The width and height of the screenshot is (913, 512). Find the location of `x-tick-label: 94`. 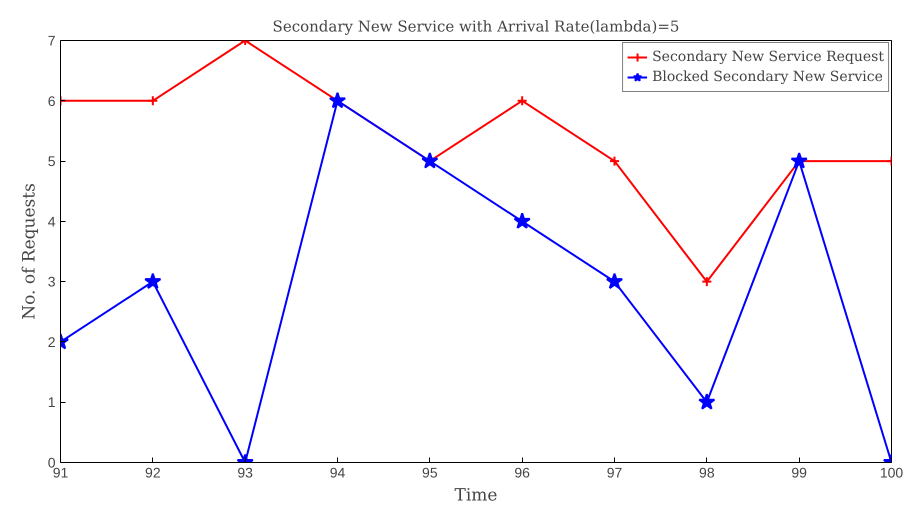

x-tick-label: 94 is located at coordinates (338, 472).